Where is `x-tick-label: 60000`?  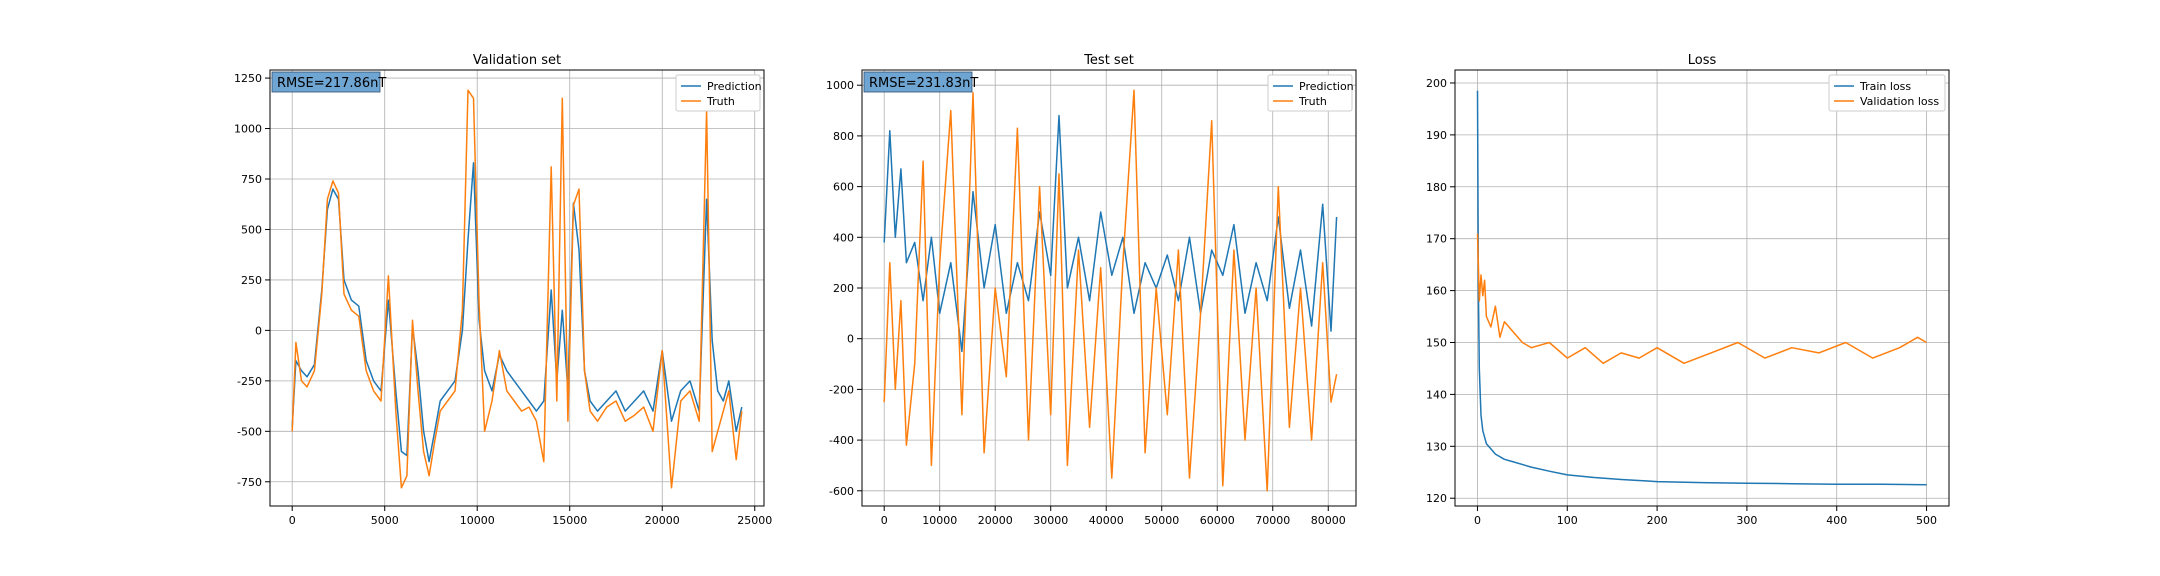 x-tick-label: 60000 is located at coordinates (1217, 520).